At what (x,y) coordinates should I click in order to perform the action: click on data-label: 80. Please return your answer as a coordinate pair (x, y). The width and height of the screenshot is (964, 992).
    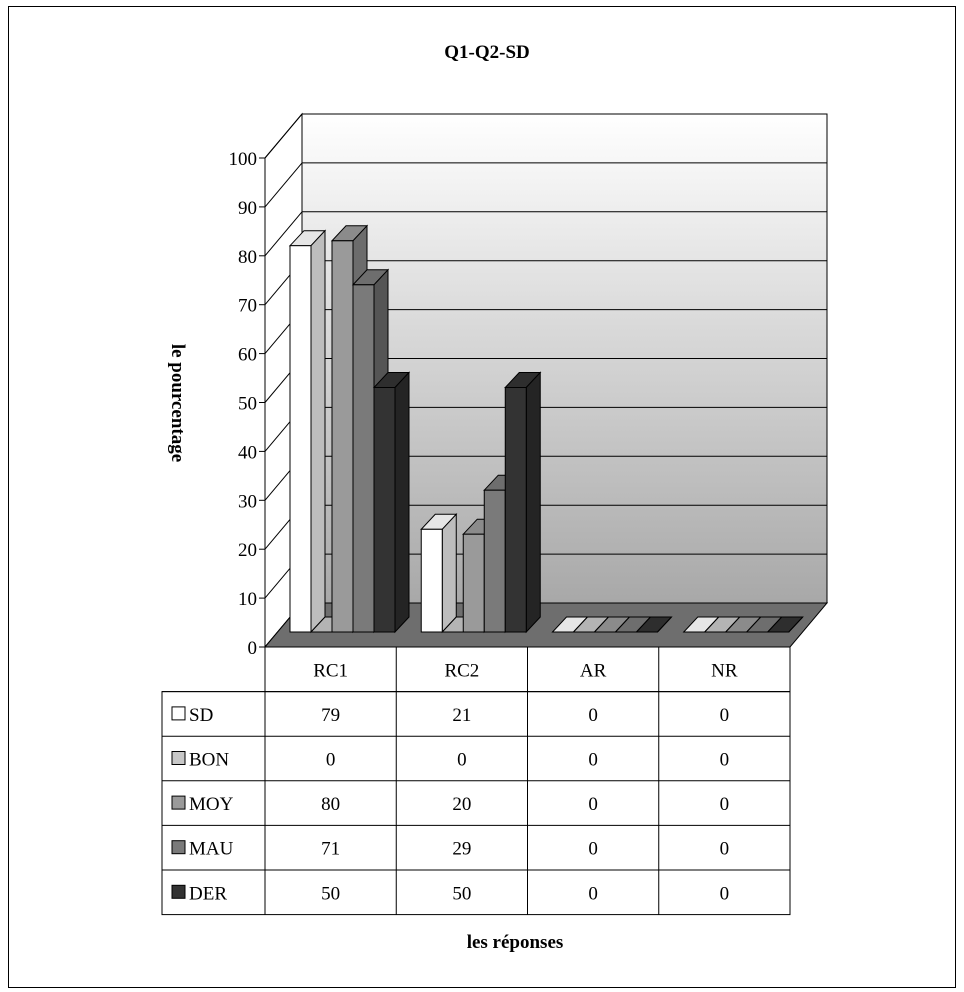
    Looking at the image, I should click on (330, 804).